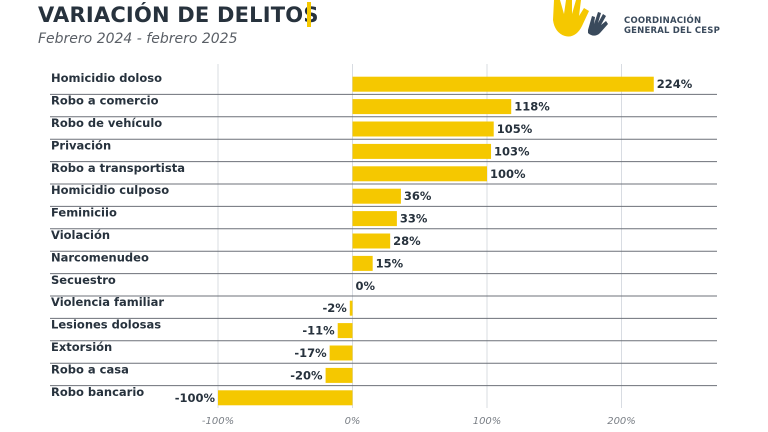  Describe the element at coordinates (390, 263) in the screenshot. I see `value-label: 15%` at that location.